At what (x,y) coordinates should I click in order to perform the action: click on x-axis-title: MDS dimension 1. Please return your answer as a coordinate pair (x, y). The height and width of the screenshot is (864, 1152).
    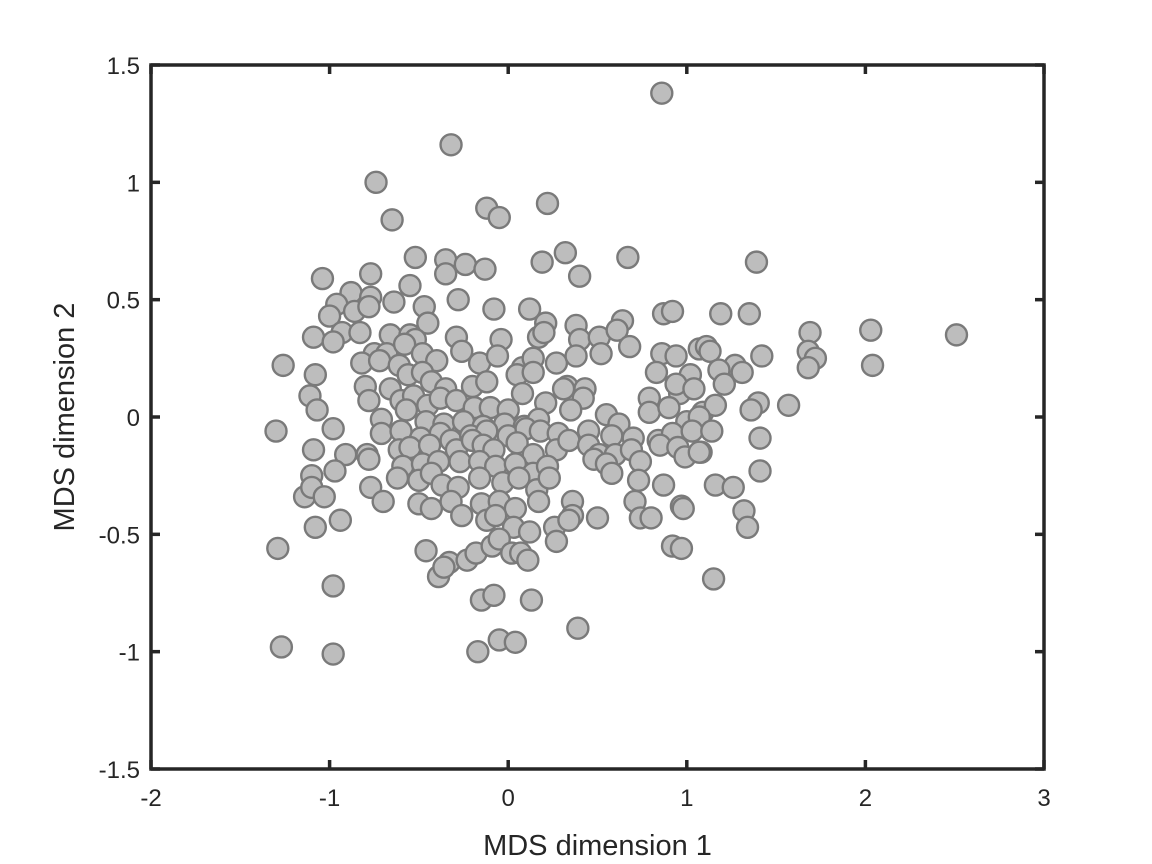
    Looking at the image, I should click on (597, 846).